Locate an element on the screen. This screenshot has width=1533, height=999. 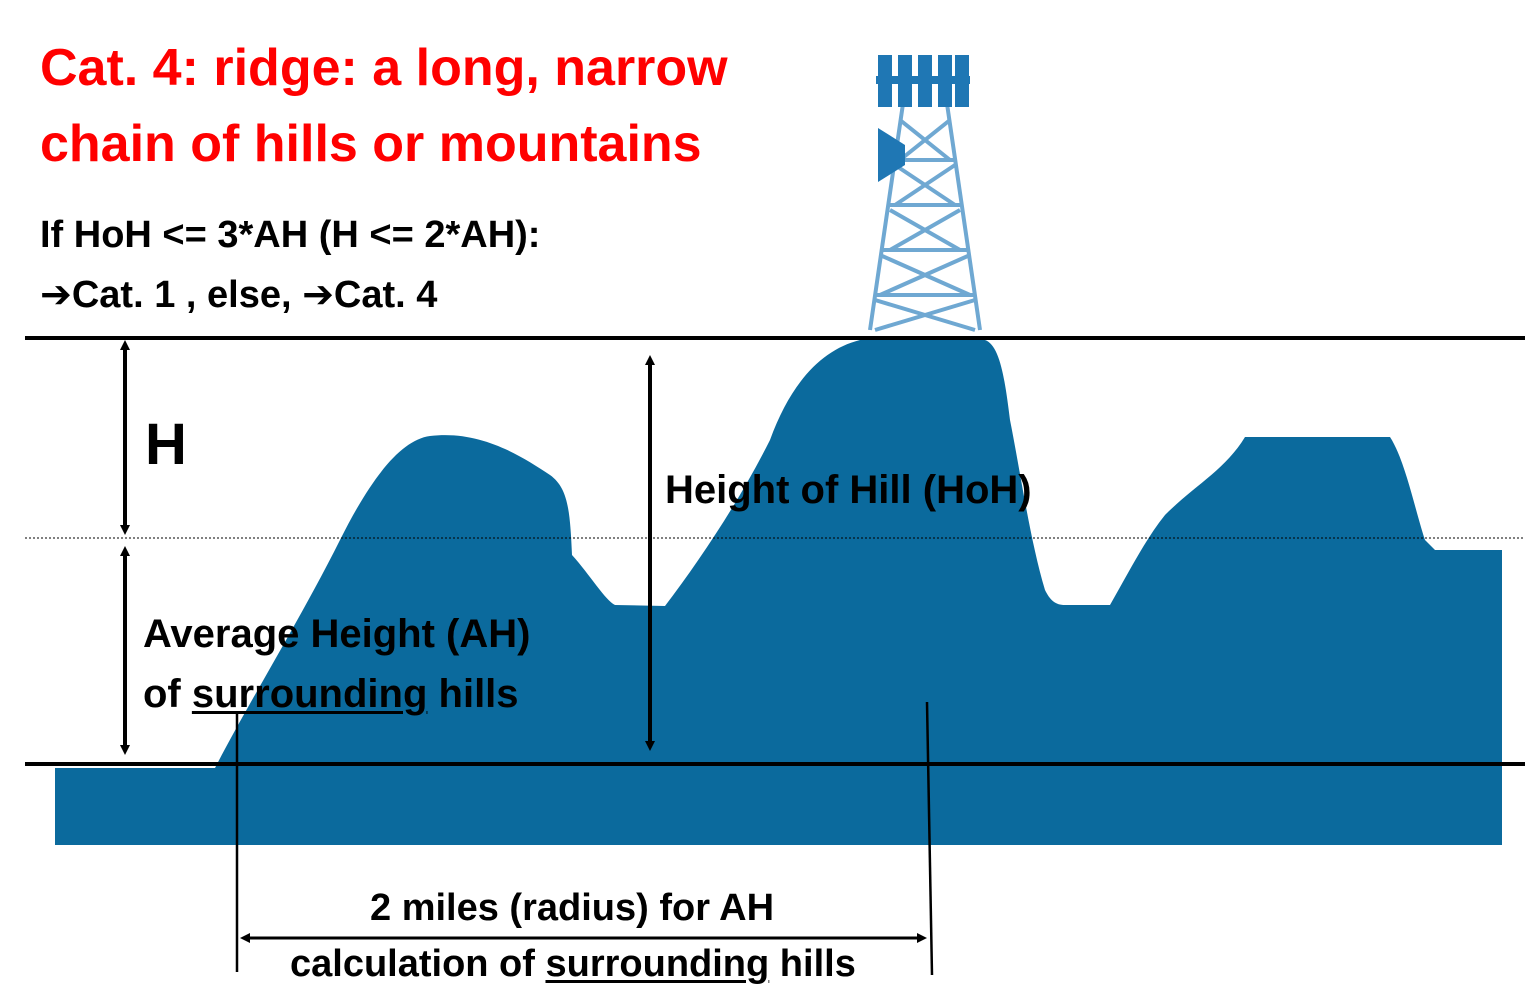
ah-label-suffix: hills is located at coordinates (473, 694).